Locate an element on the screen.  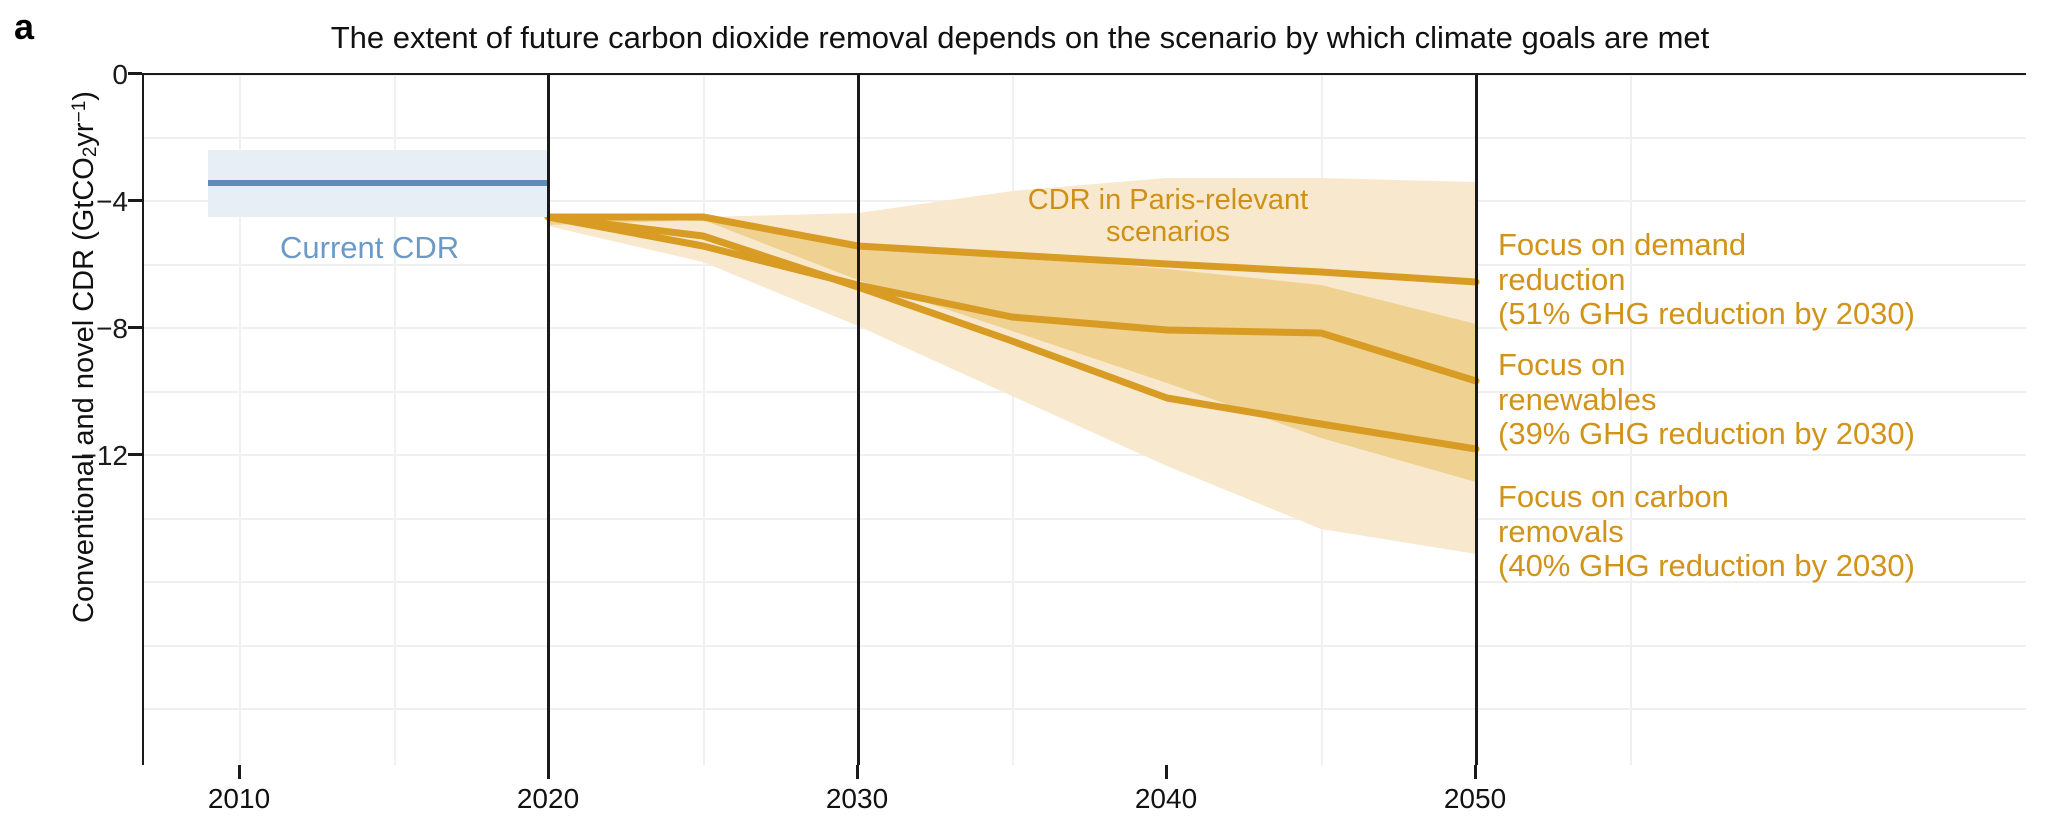
x-tick-2020: 2020 is located at coordinates (548, 798).